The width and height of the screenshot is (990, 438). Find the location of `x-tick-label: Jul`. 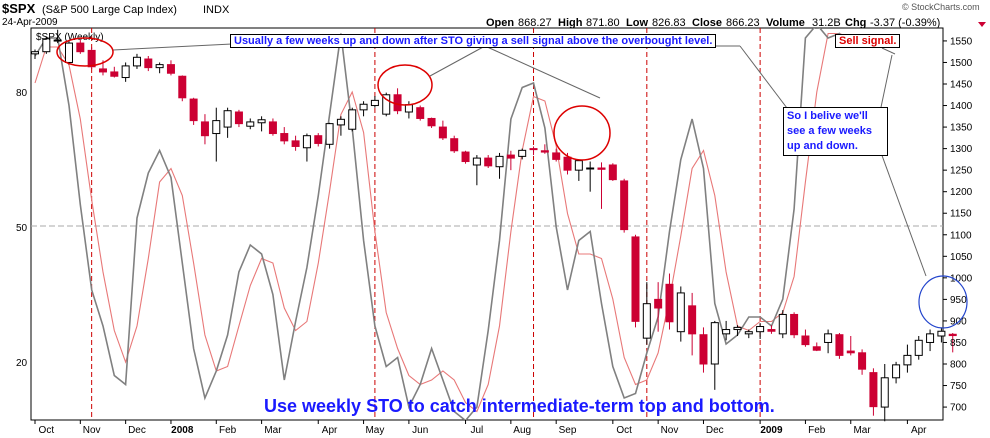

x-tick-label: Jul is located at coordinates (476, 430).